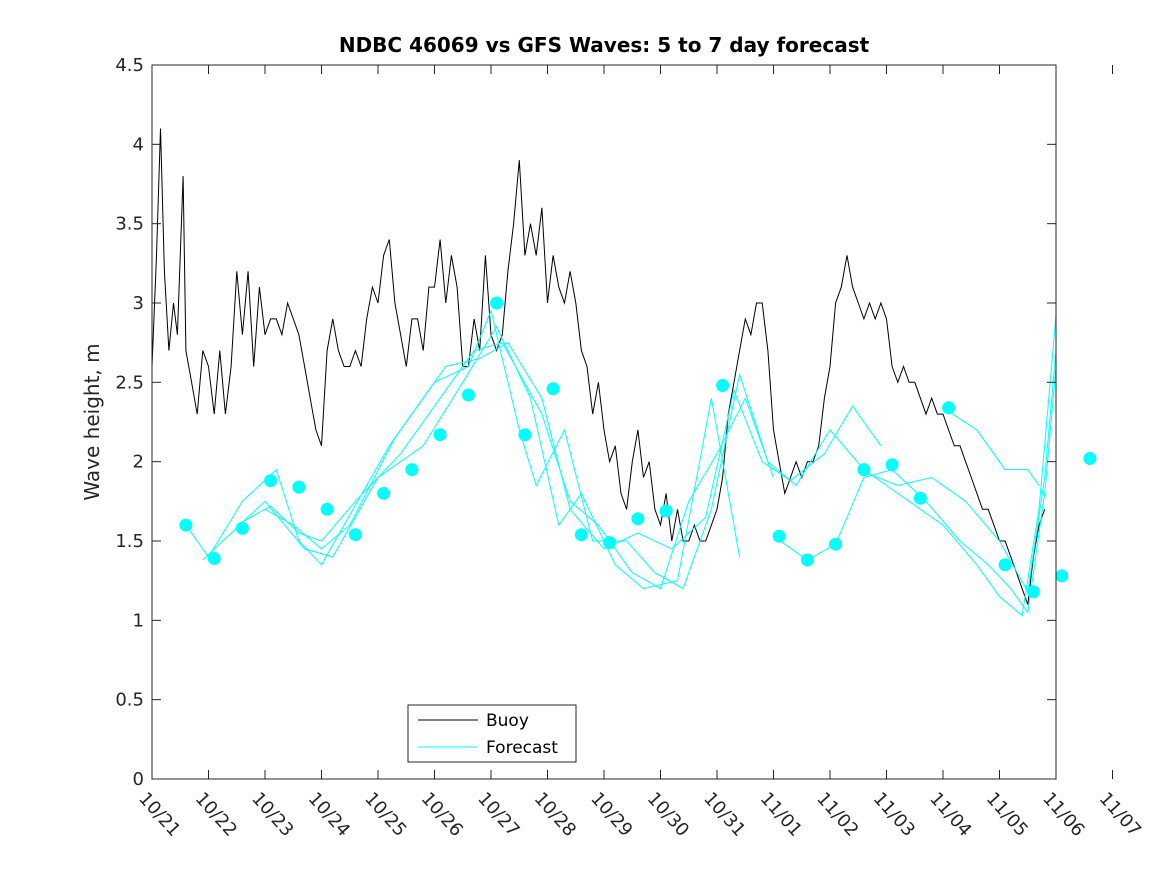 The height and width of the screenshot is (875, 1167). I want to click on y-tick-label-5: 2.5, so click(129, 382).